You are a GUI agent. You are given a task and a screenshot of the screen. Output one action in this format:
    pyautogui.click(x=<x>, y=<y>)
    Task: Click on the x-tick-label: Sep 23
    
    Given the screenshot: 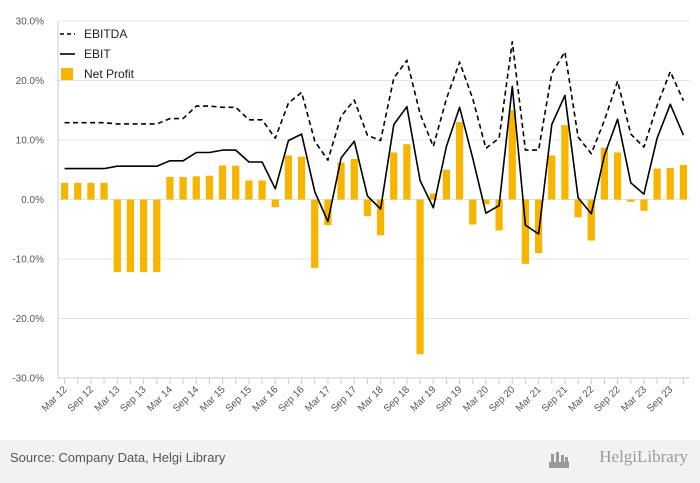 What is the action you would take?
    pyautogui.click(x=660, y=399)
    